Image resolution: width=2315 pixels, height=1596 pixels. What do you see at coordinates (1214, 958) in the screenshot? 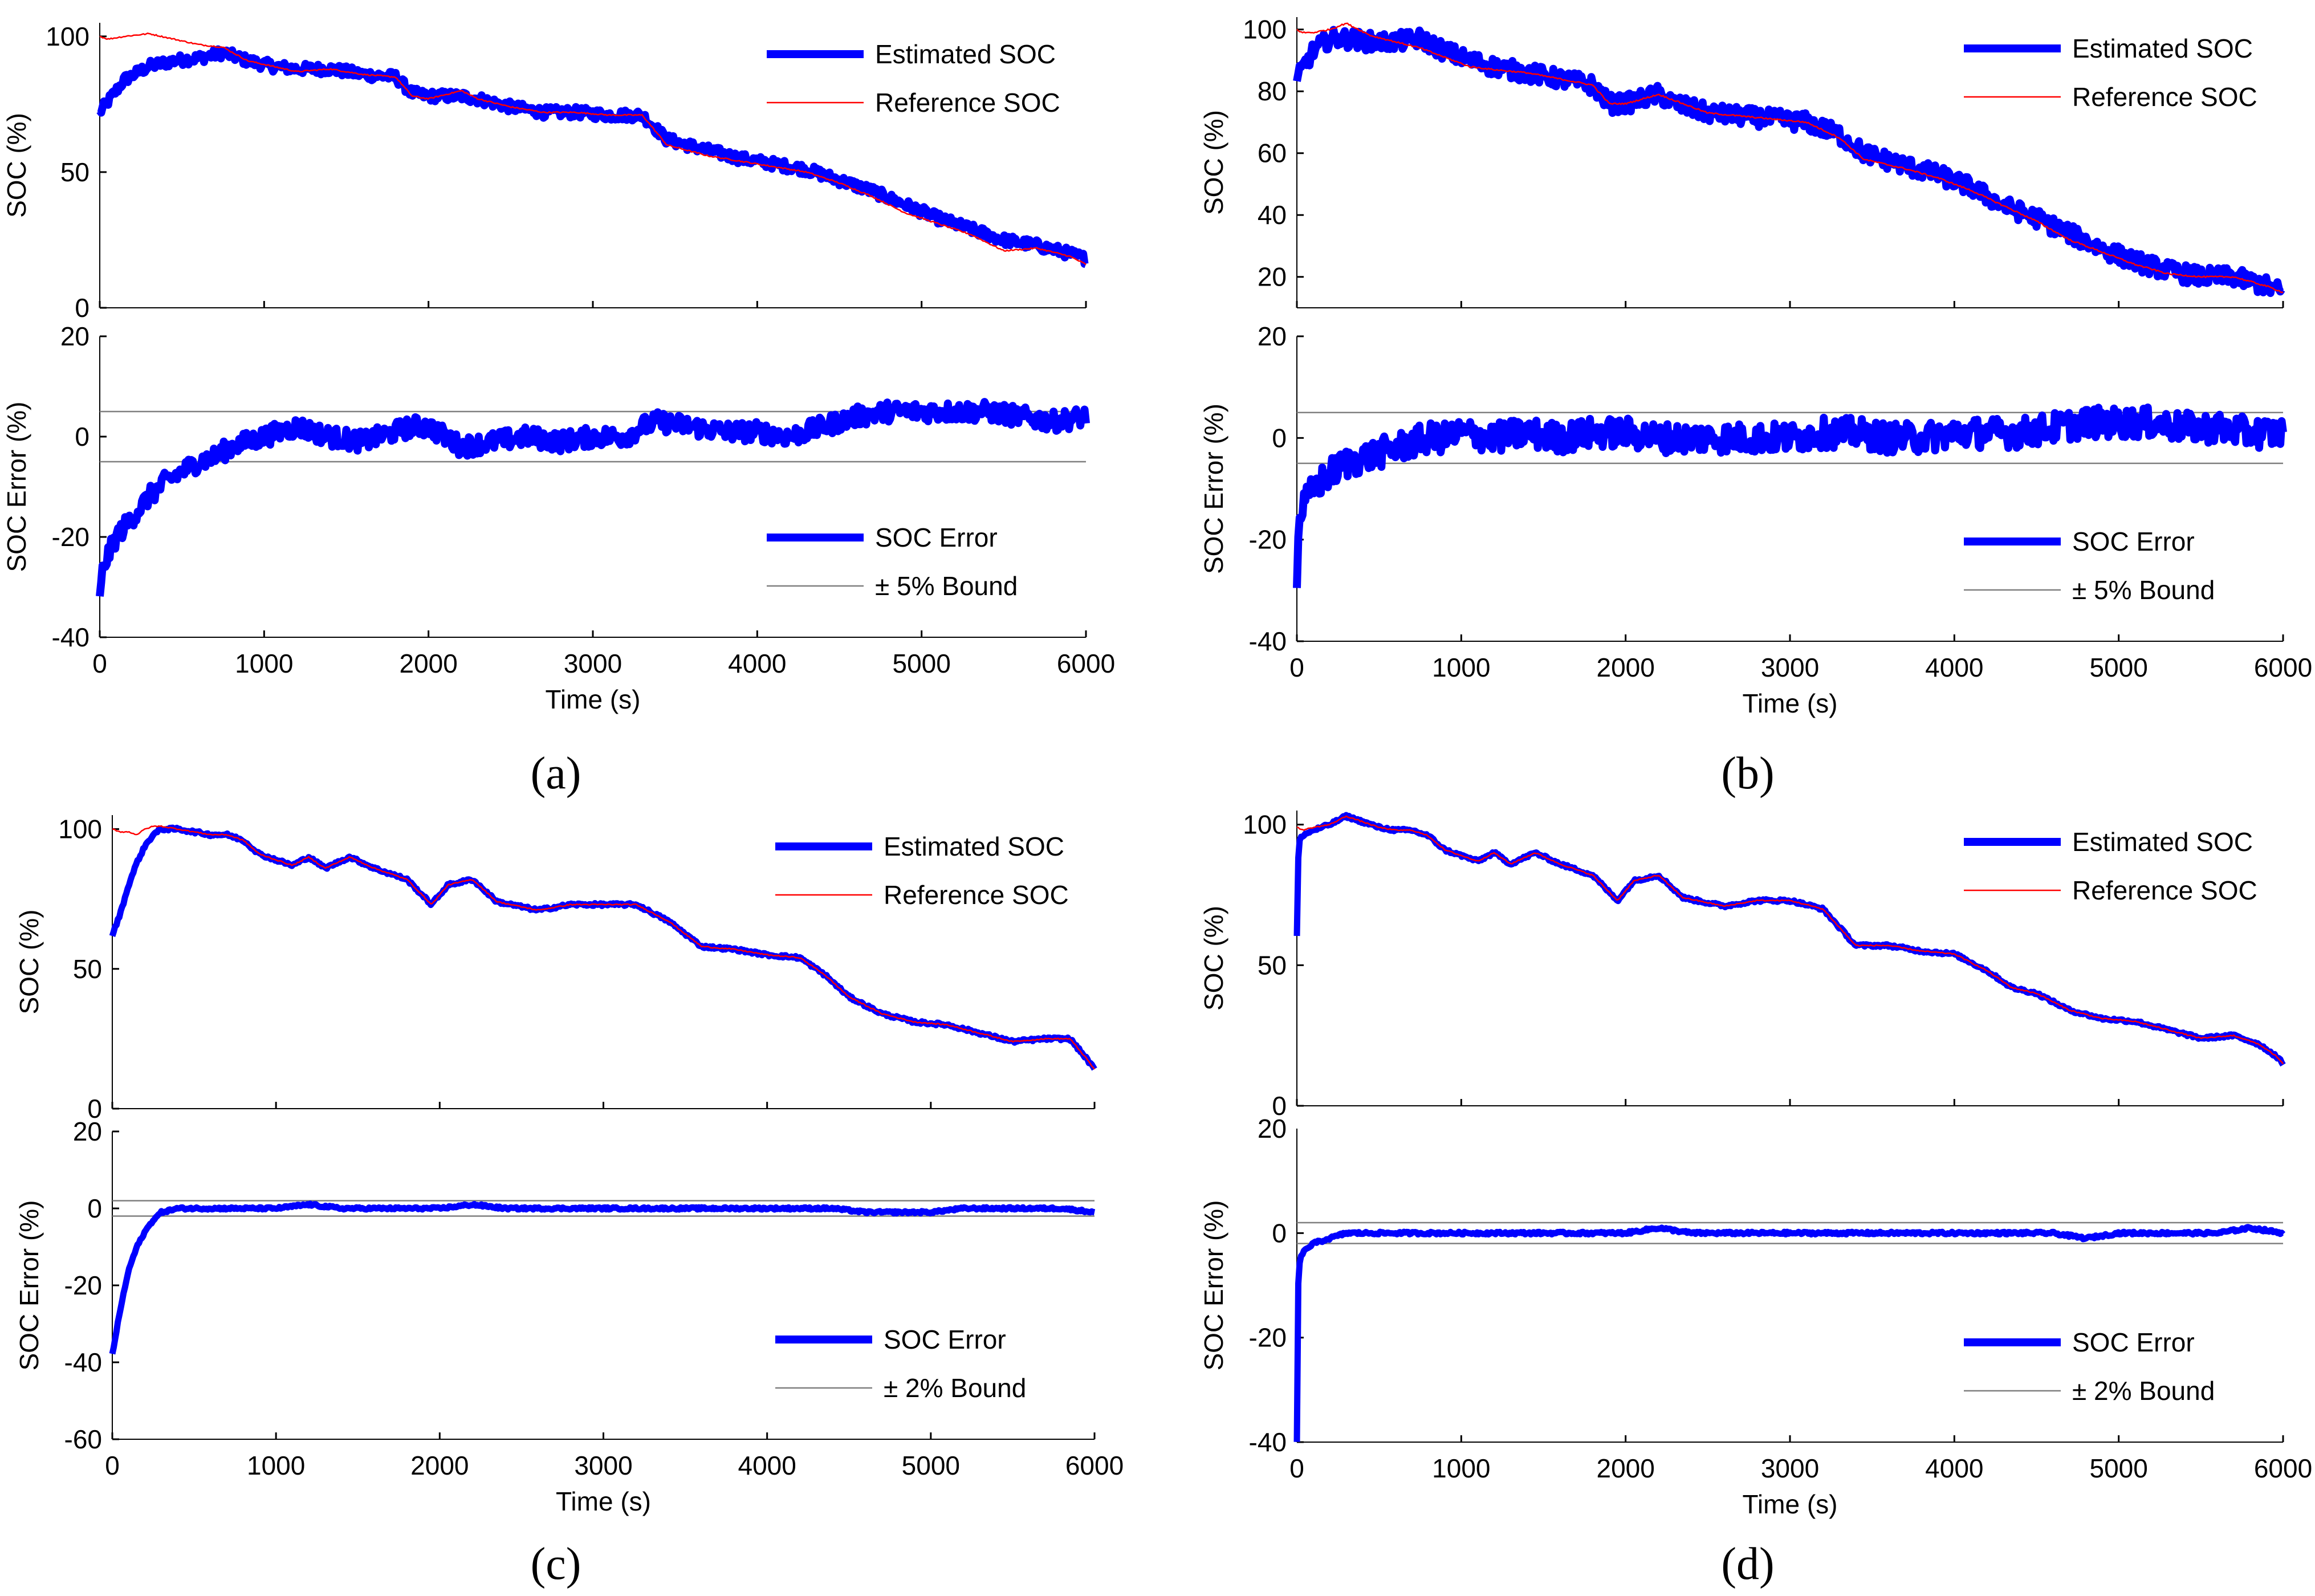
I see `d-soc-ylabel: SOC (%)` at bounding box center [1214, 958].